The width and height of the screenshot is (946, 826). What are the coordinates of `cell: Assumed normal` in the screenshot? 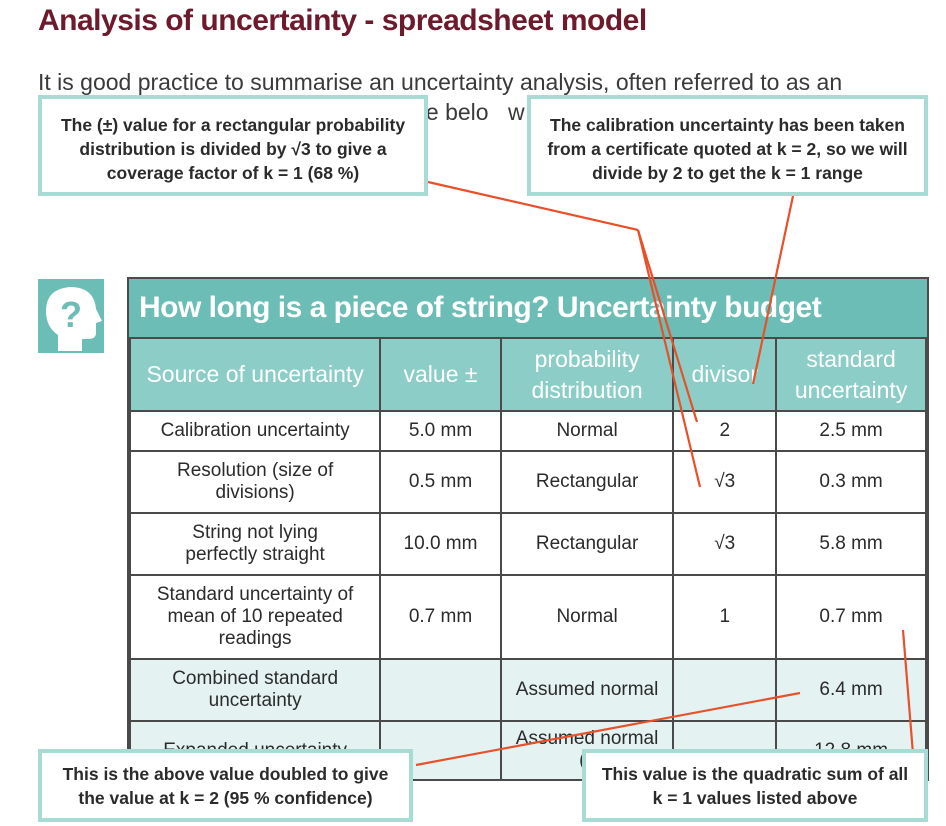 It's located at (587, 690).